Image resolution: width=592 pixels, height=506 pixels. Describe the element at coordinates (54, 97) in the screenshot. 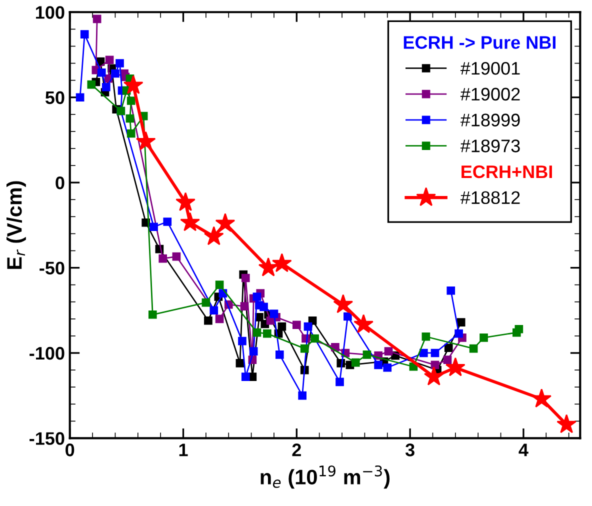

I see `y-tick-label: 50` at that location.